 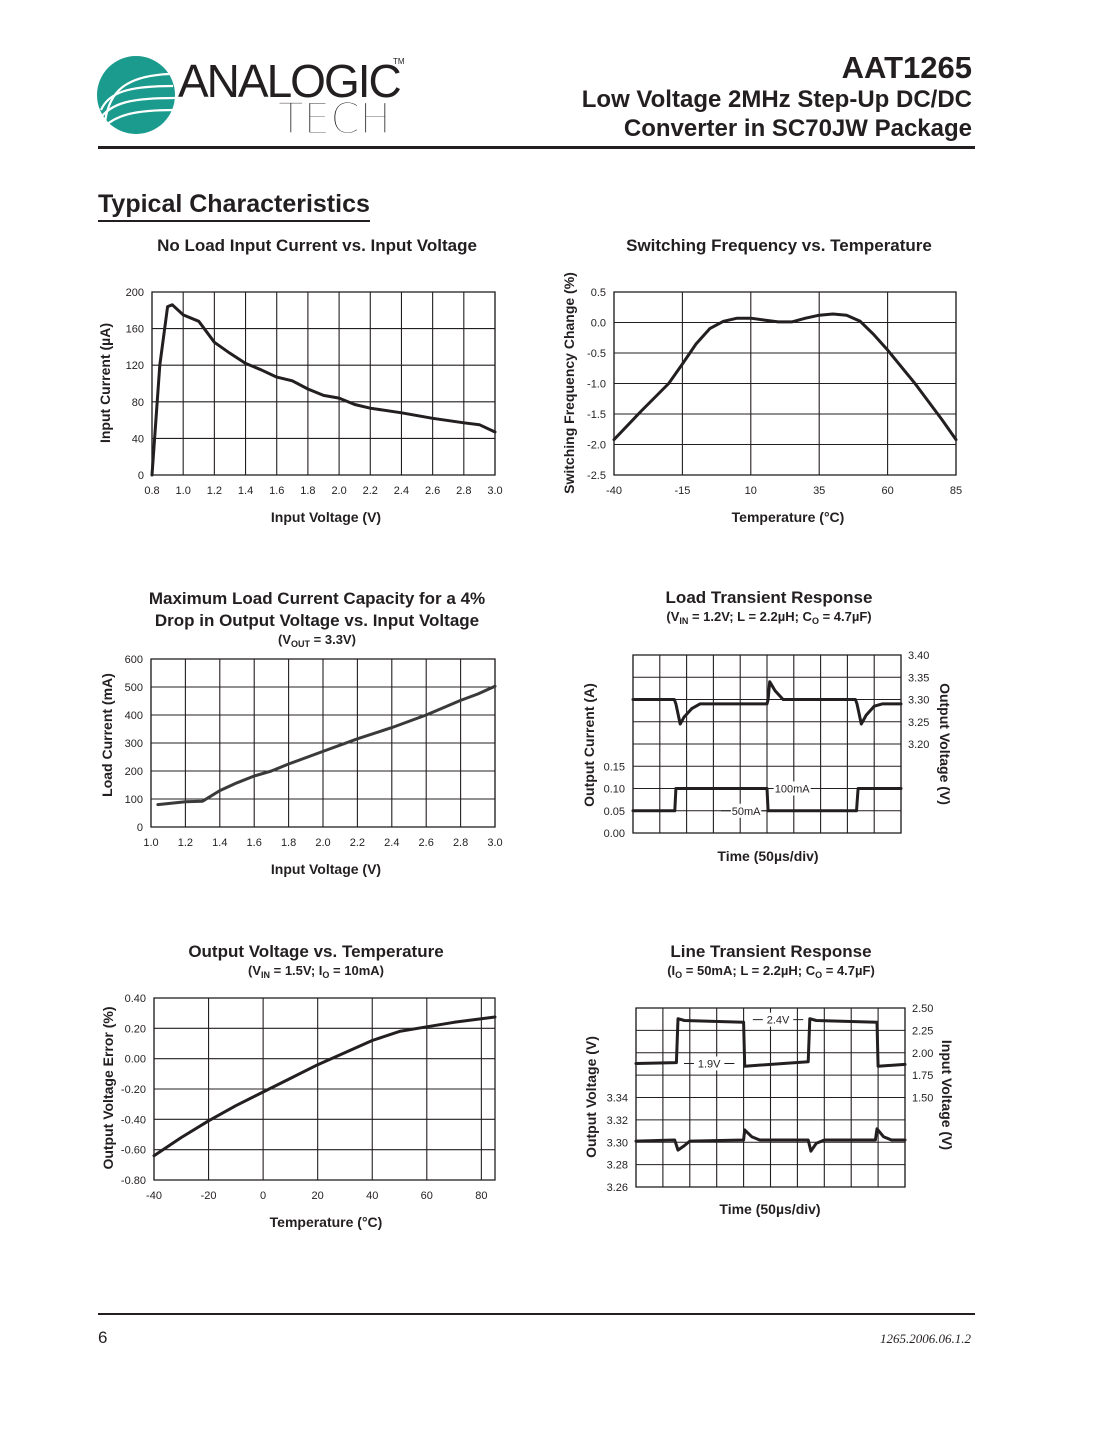 What do you see at coordinates (818, 975) in the screenshot?
I see `subscript: O` at bounding box center [818, 975].